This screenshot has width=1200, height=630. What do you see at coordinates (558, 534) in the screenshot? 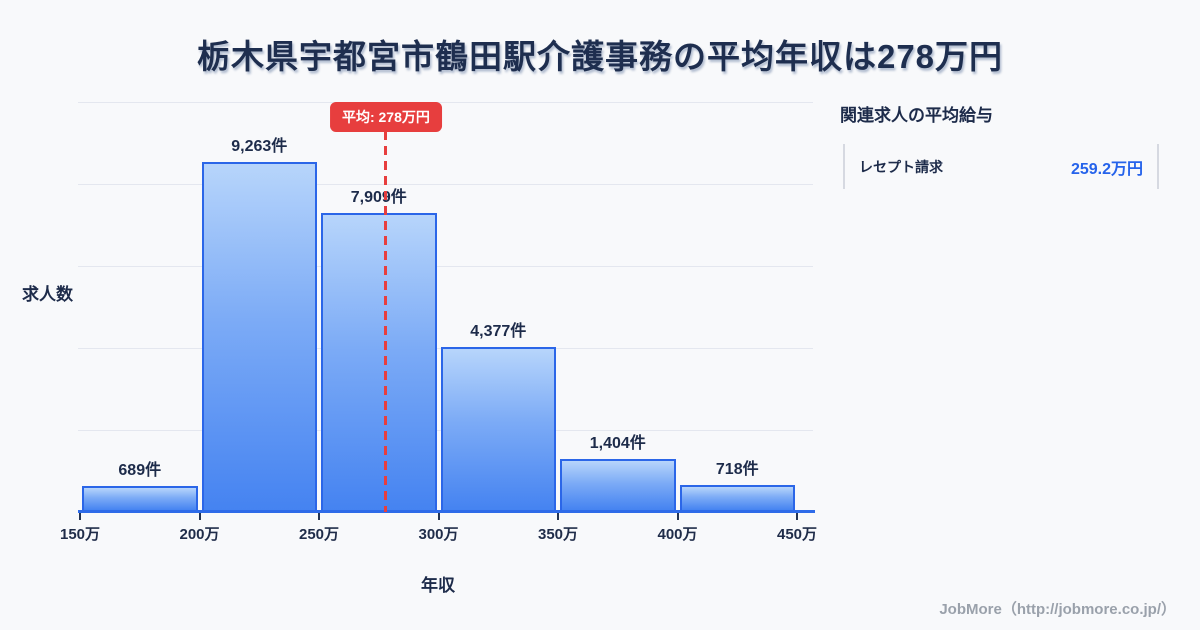
I see `x-axis-tick-label: 350万` at bounding box center [558, 534].